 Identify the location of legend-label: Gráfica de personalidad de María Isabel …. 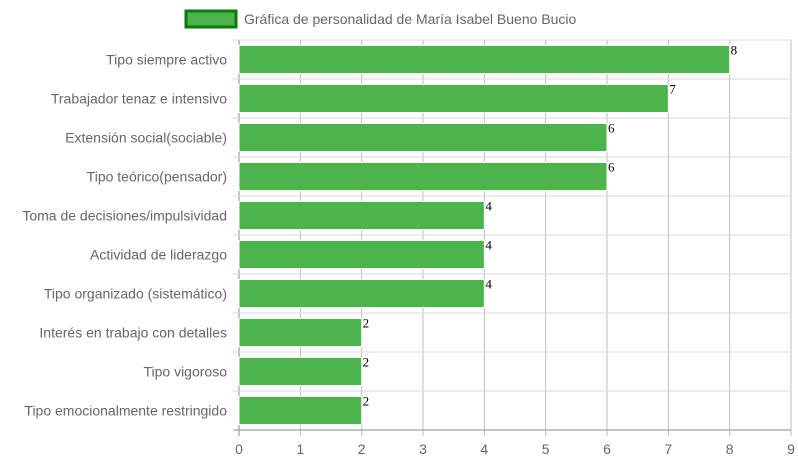
(410, 19).